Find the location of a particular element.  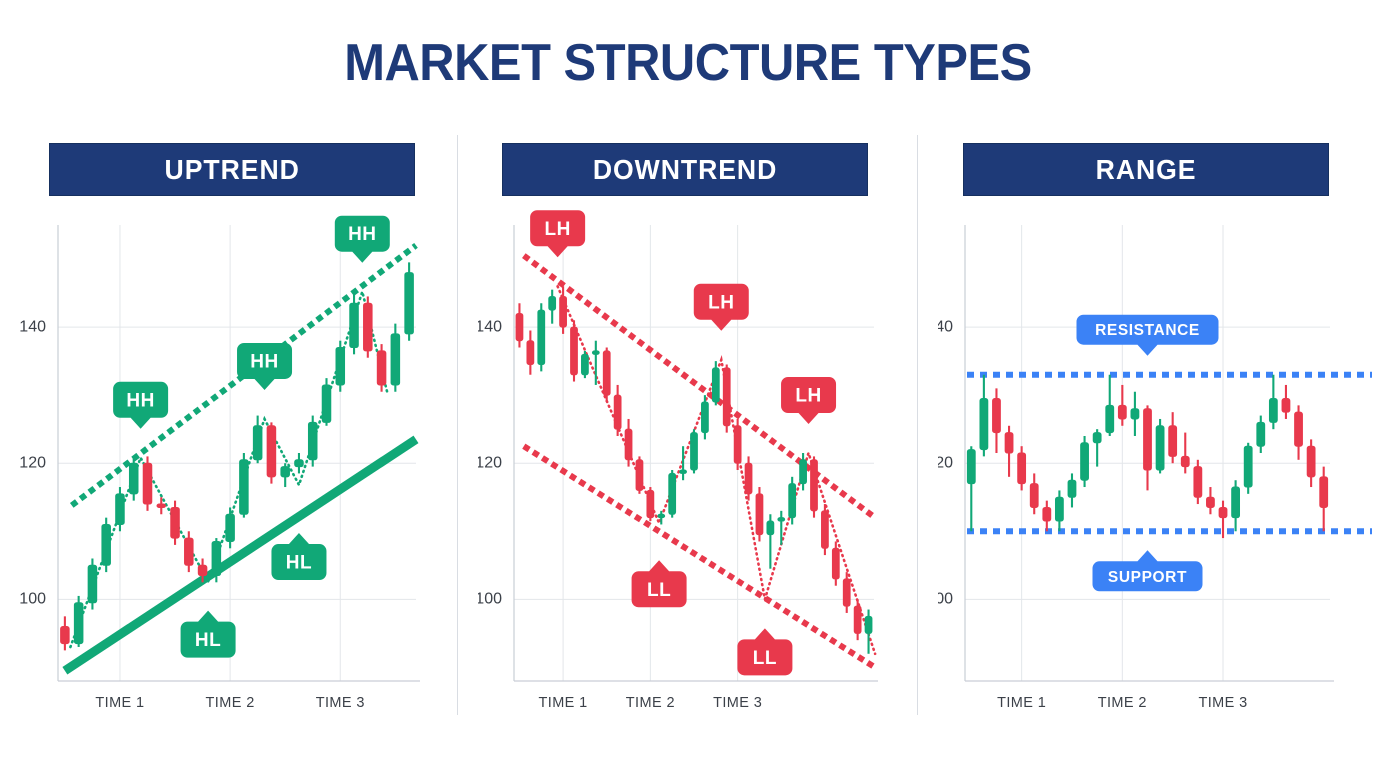

y-axis-tick-label: 140 is located at coordinates (945, 326).